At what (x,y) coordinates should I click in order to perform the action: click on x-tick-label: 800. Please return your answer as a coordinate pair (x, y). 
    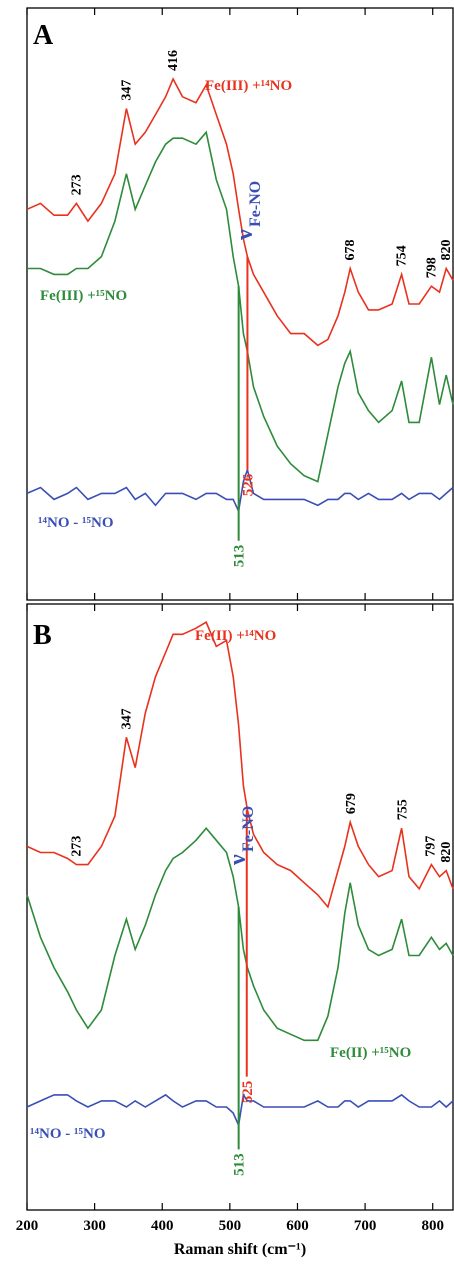
    Looking at the image, I should click on (432, 1226).